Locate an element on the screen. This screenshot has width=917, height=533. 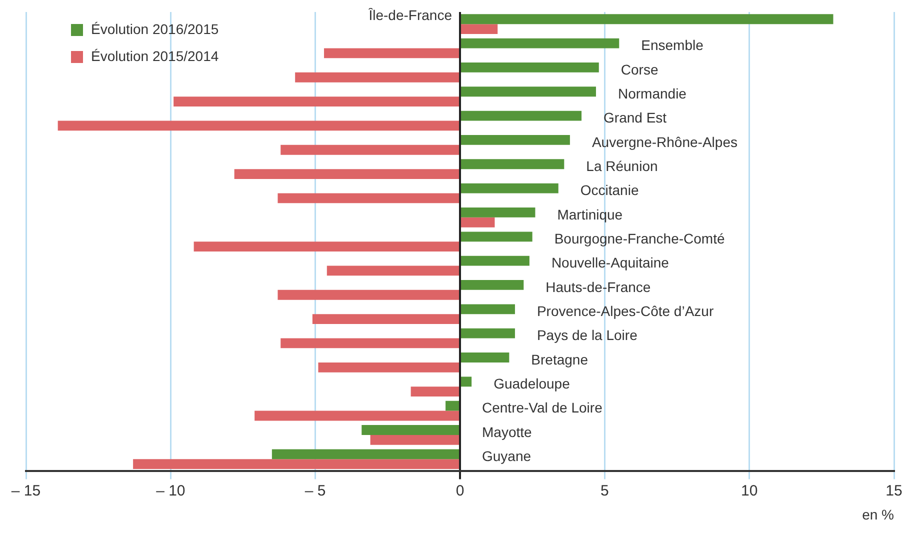
y-tick-label: Bretagne is located at coordinates (559, 359).